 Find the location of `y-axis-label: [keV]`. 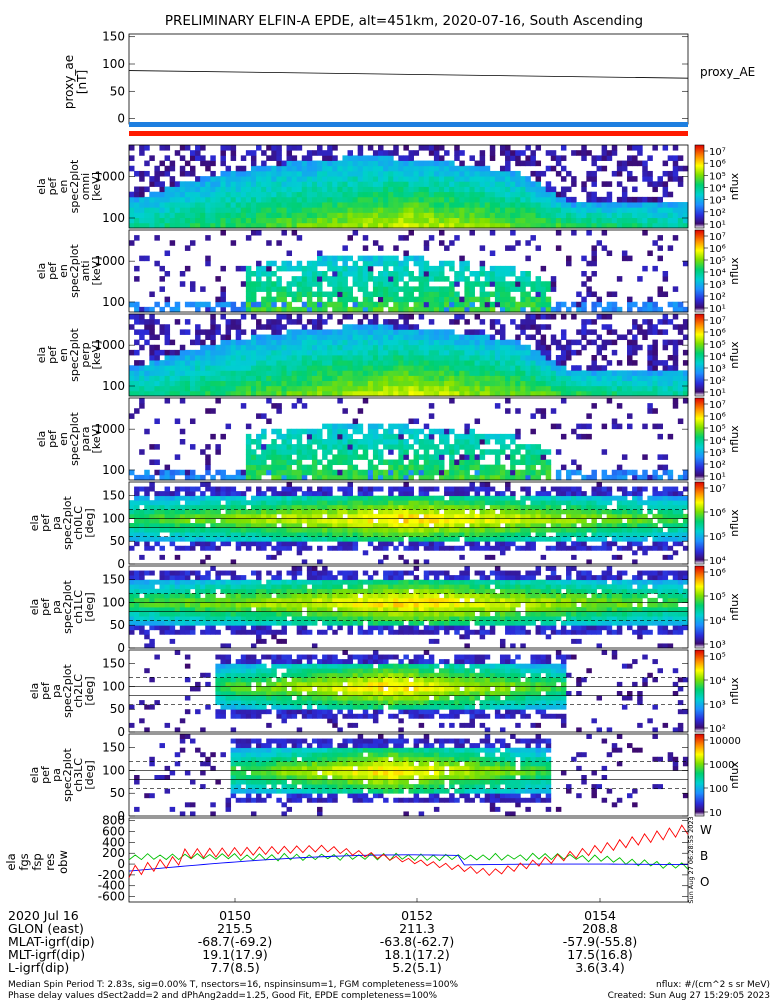

y-axis-label: [keV] is located at coordinates (96, 186).